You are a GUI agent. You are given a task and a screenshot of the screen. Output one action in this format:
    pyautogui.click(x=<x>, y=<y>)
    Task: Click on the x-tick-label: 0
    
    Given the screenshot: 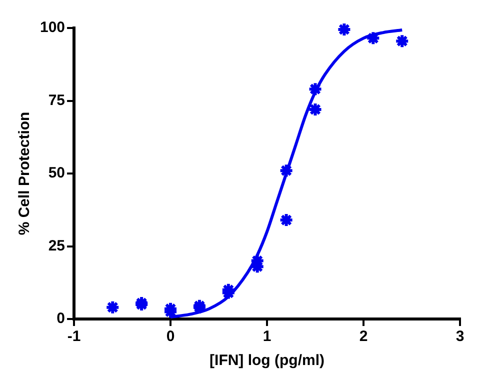 What is the action you would take?
    pyautogui.click(x=170, y=337)
    